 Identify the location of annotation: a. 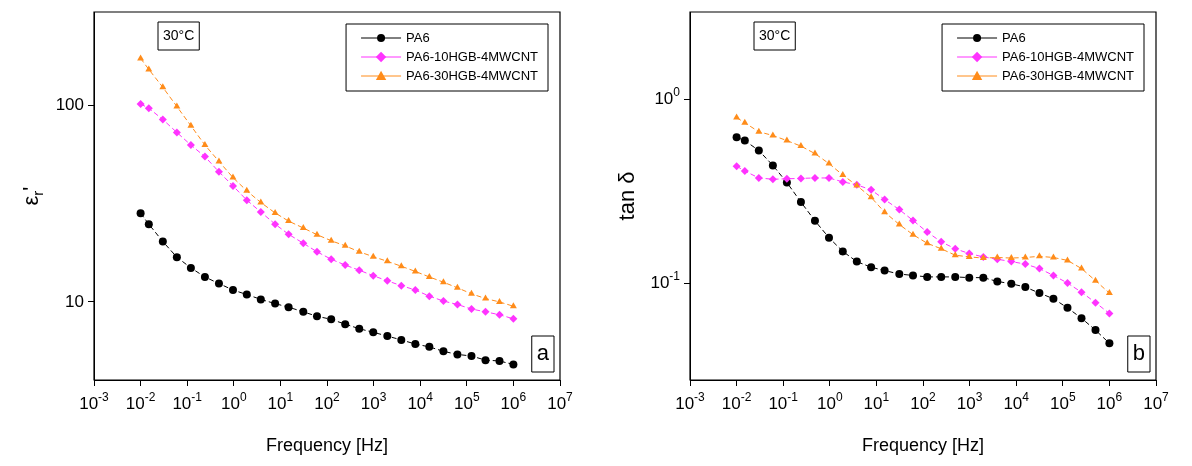
(543, 353).